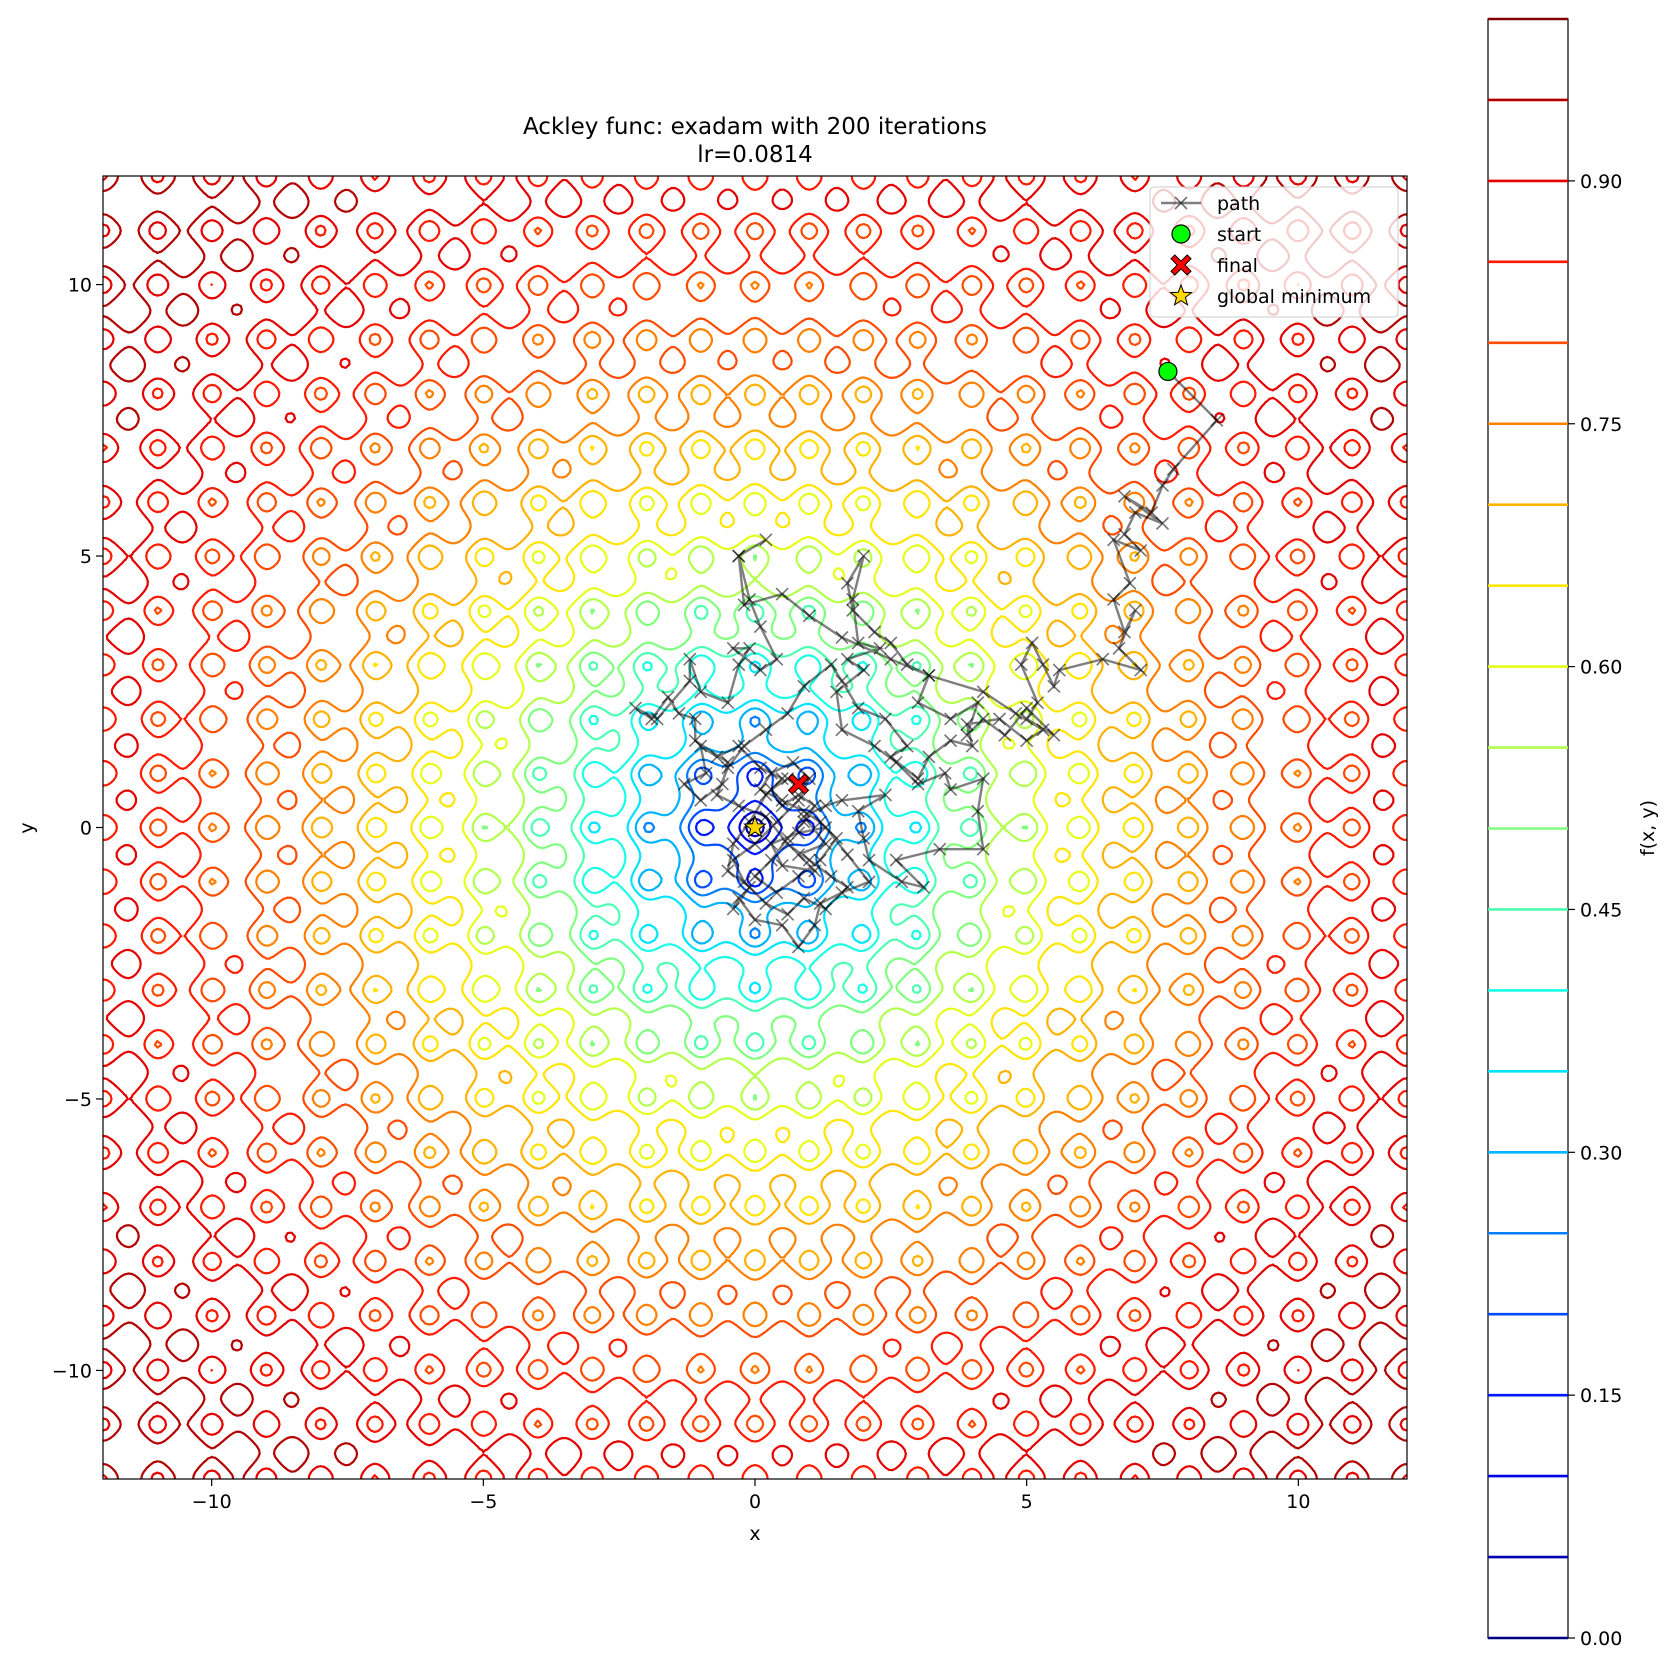 Image resolution: width=1670 pixels, height=1662 pixels. What do you see at coordinates (1168, 371) in the screenshot?
I see `start-marker` at bounding box center [1168, 371].